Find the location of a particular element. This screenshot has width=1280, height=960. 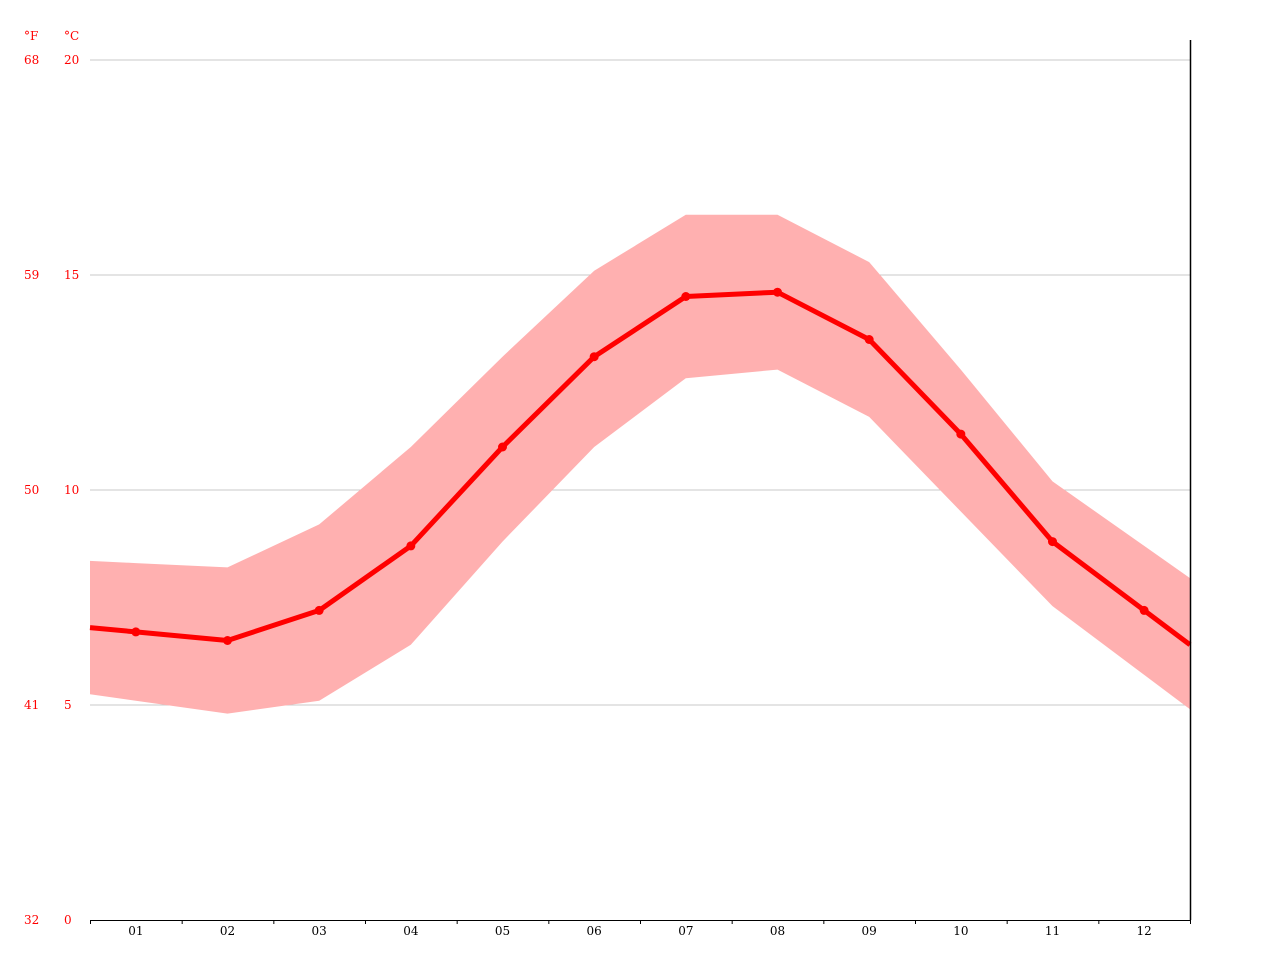

unit-label-c: °C is located at coordinates (71, 36).